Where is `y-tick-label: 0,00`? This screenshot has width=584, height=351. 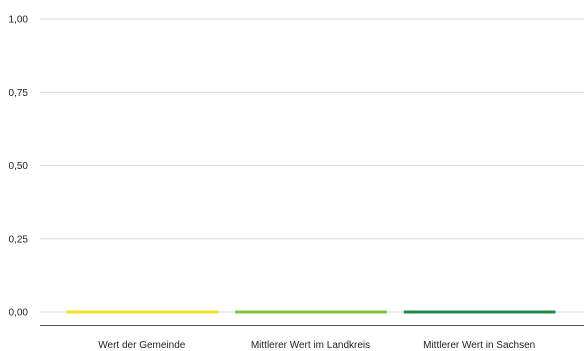
y-tick-label: 0,00 is located at coordinates (19, 313).